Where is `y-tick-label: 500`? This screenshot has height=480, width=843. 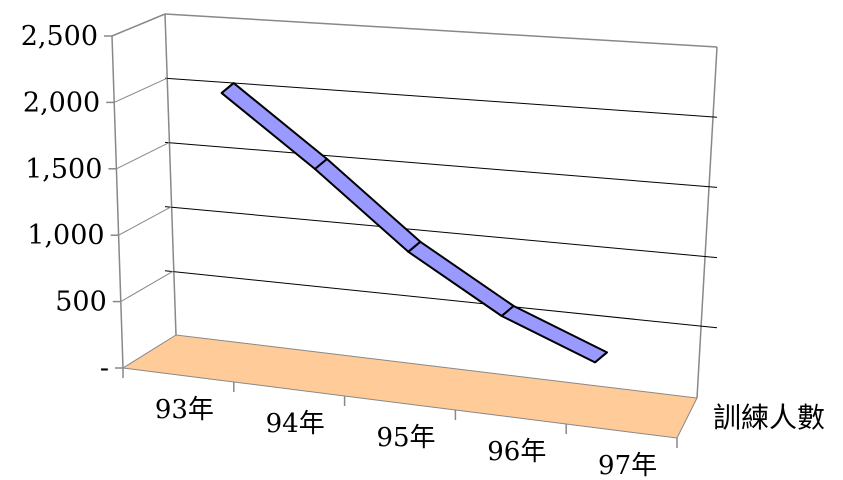
y-tick-label: 500 is located at coordinates (81, 302).